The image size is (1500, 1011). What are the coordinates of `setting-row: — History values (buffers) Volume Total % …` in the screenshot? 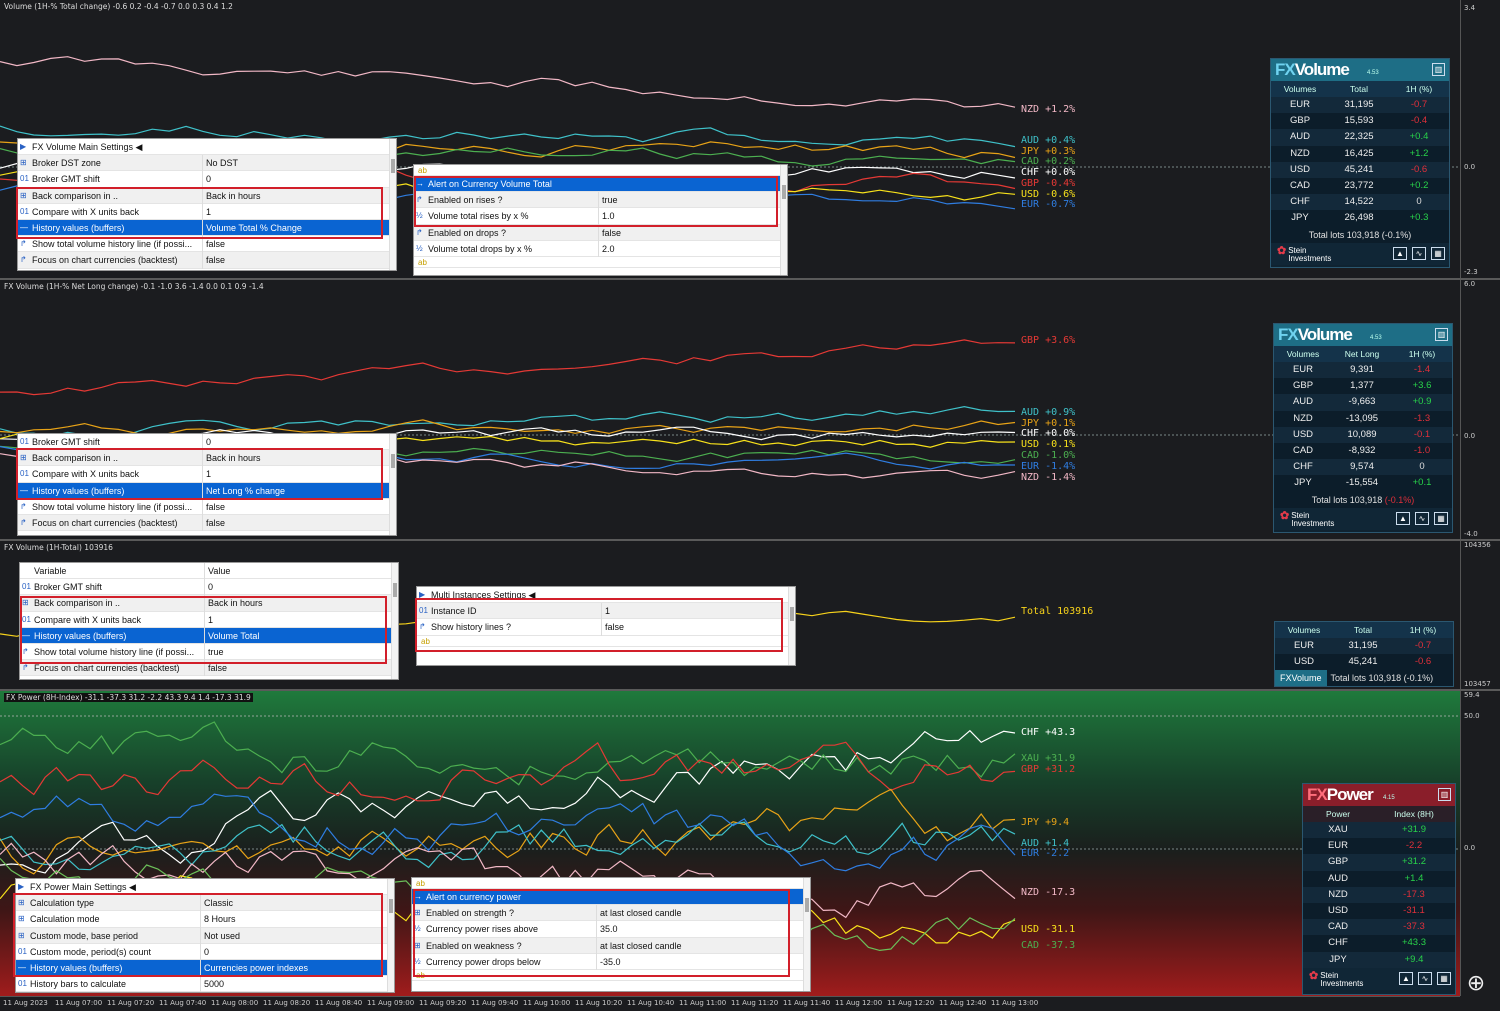 It's located at (207, 228).